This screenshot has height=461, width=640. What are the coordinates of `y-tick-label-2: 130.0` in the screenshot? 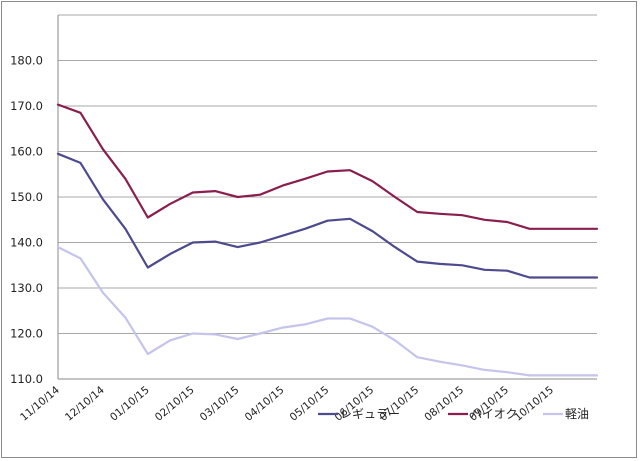 It's located at (26, 288).